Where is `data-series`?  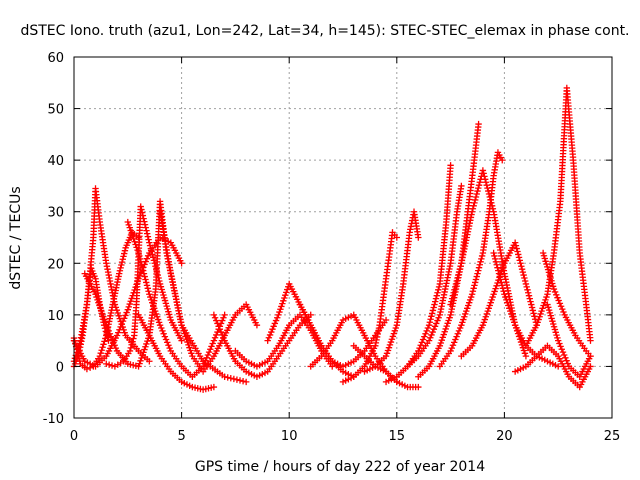
data-series is located at coordinates (418, 274).